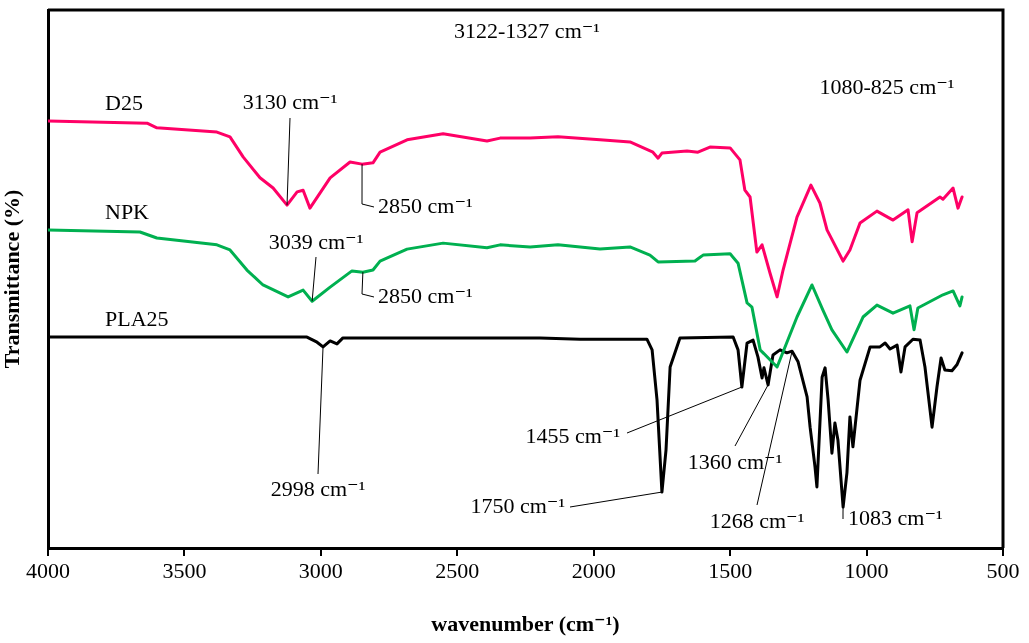  I want to click on x-axis-title: wavenumber (cm⁻¹), so click(525, 624).